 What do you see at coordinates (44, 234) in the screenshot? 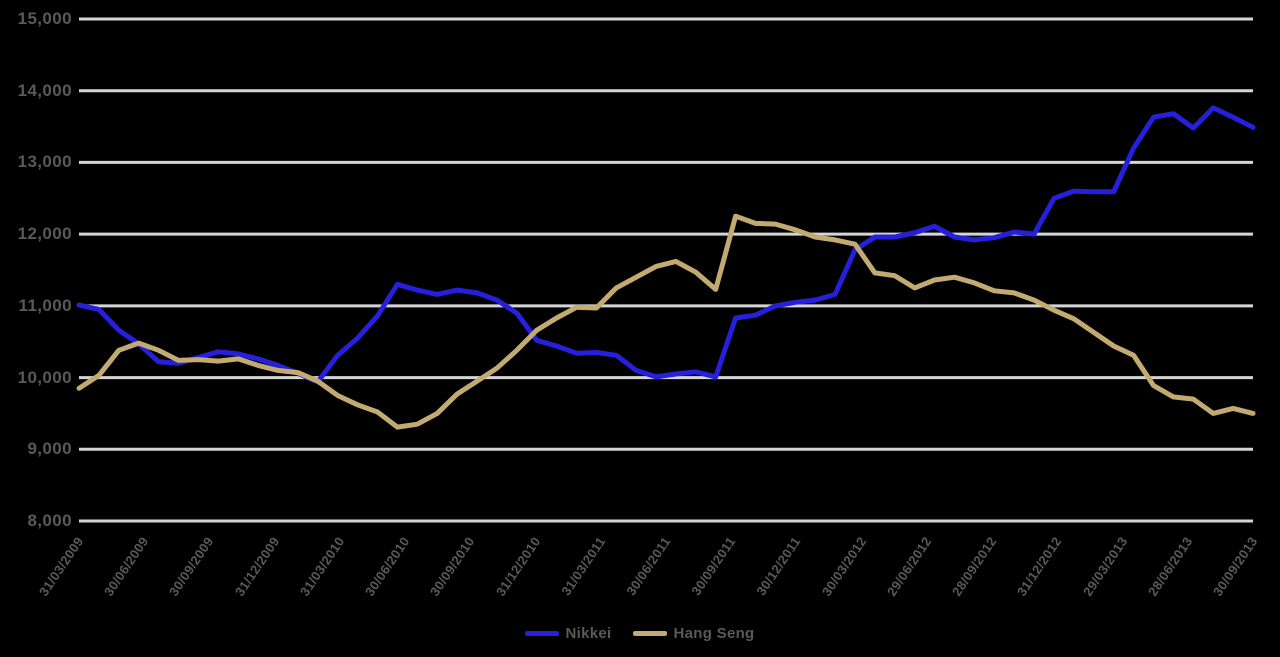
I see `y-axis-label: 12,000` at bounding box center [44, 234].